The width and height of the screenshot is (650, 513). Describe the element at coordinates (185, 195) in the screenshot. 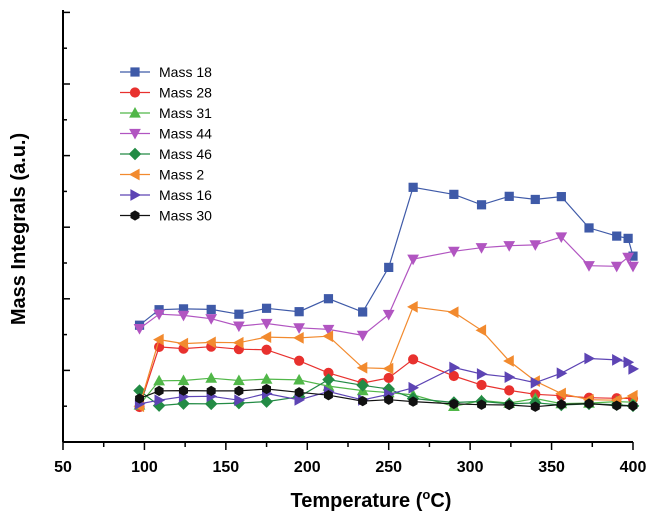

I see `legend-label: Mass 16` at that location.